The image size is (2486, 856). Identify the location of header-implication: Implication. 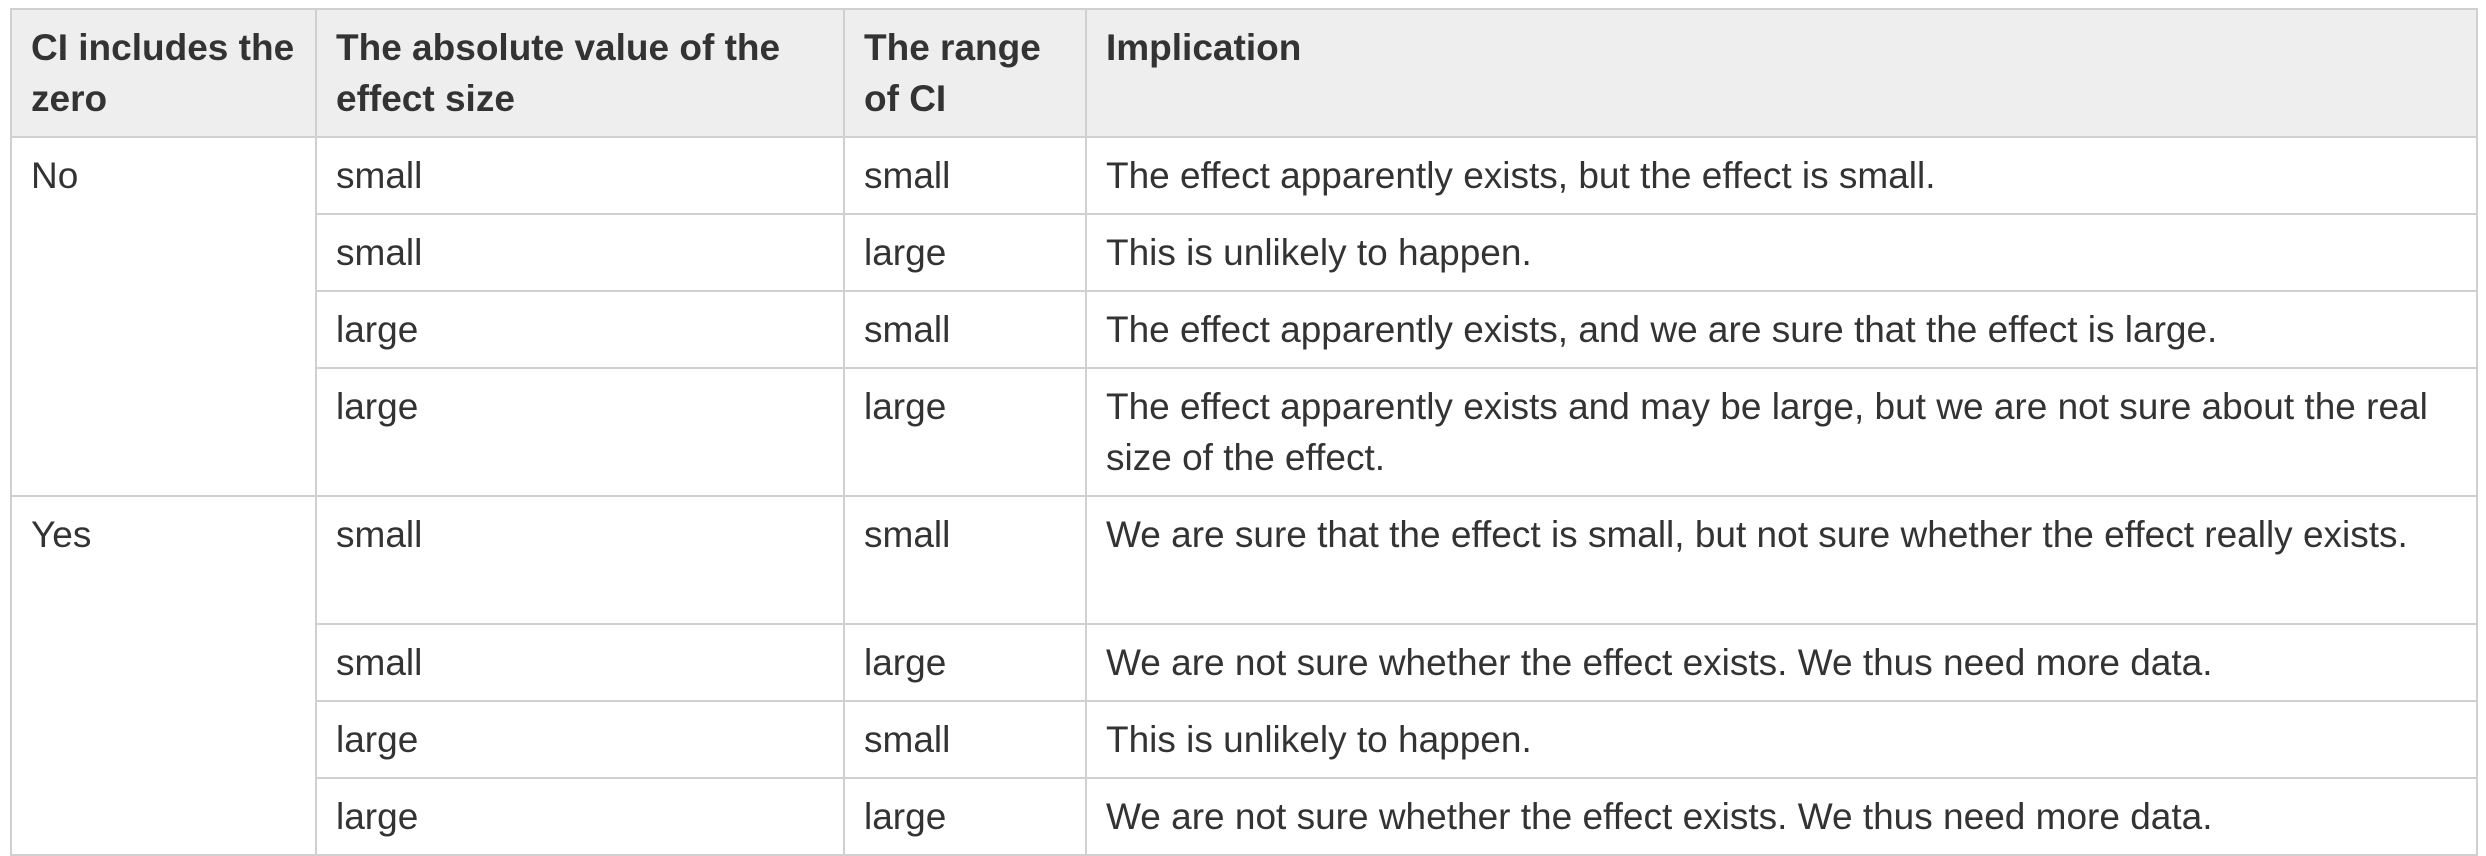
(1781, 73).